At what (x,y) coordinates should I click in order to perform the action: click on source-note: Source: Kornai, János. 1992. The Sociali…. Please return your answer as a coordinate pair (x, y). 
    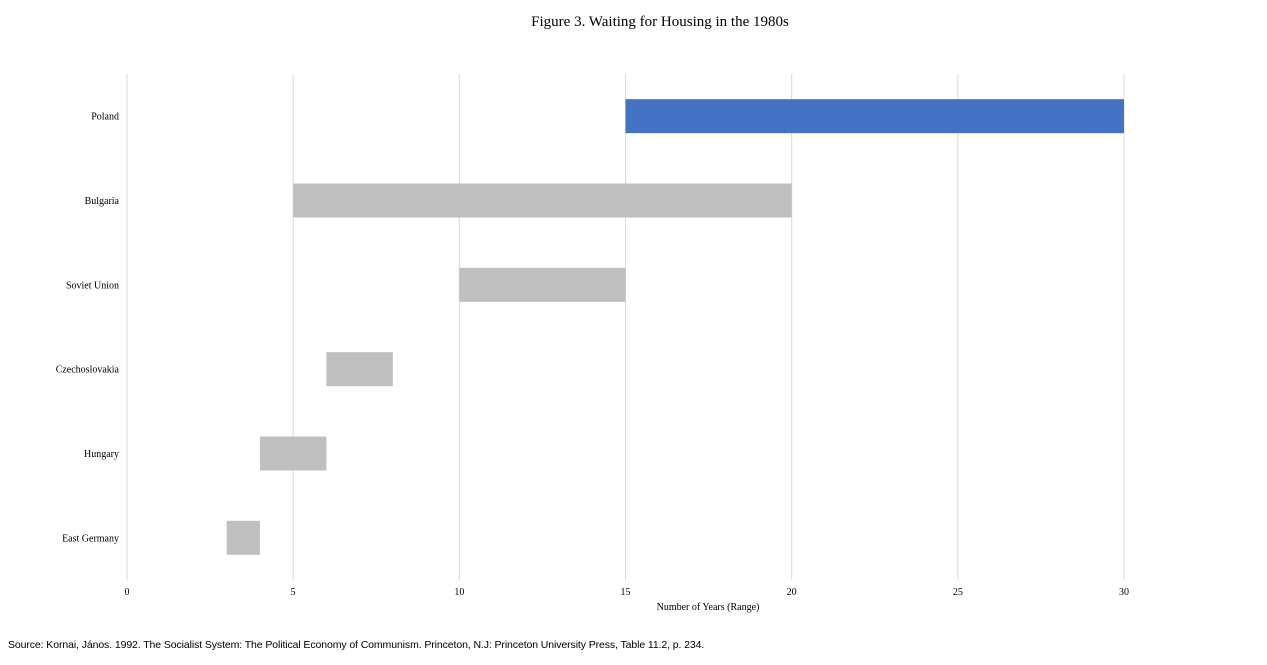
    Looking at the image, I should click on (356, 645).